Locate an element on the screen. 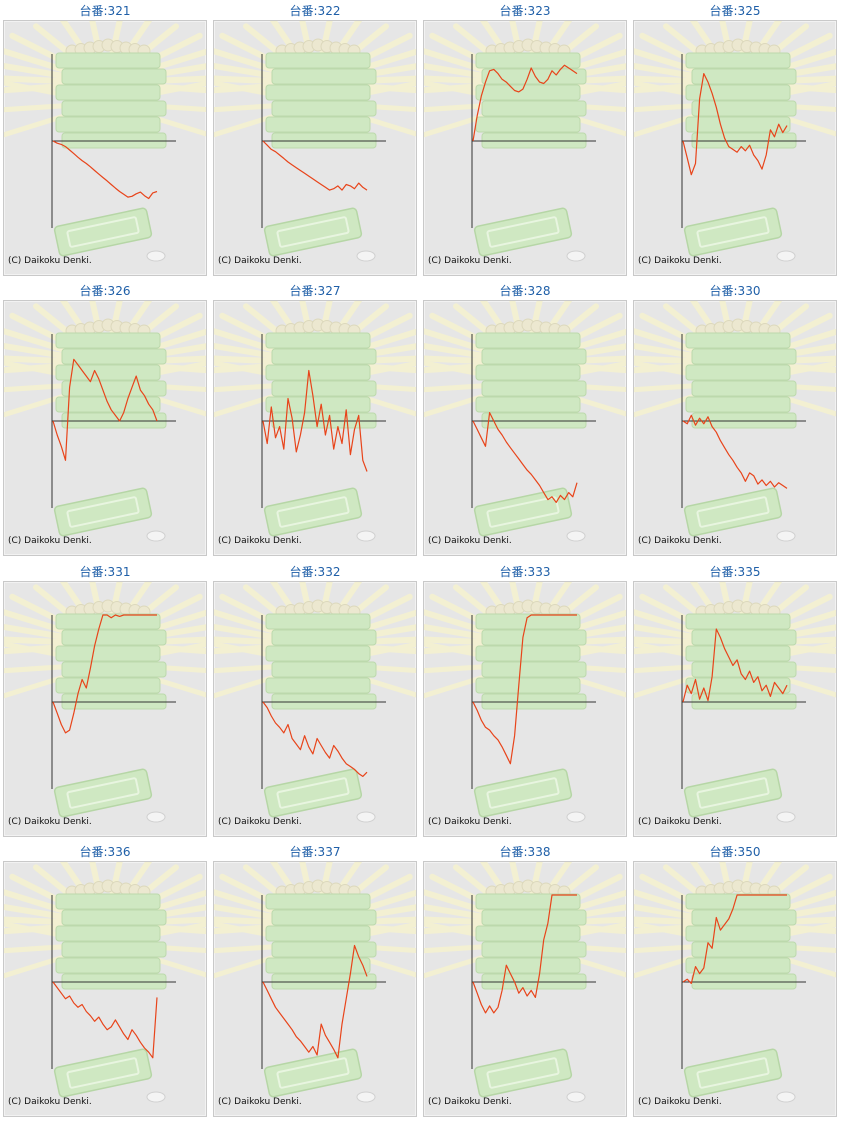 This screenshot has height=1122, width=841. machine-number-link: 台番:323 is located at coordinates (525, 11).